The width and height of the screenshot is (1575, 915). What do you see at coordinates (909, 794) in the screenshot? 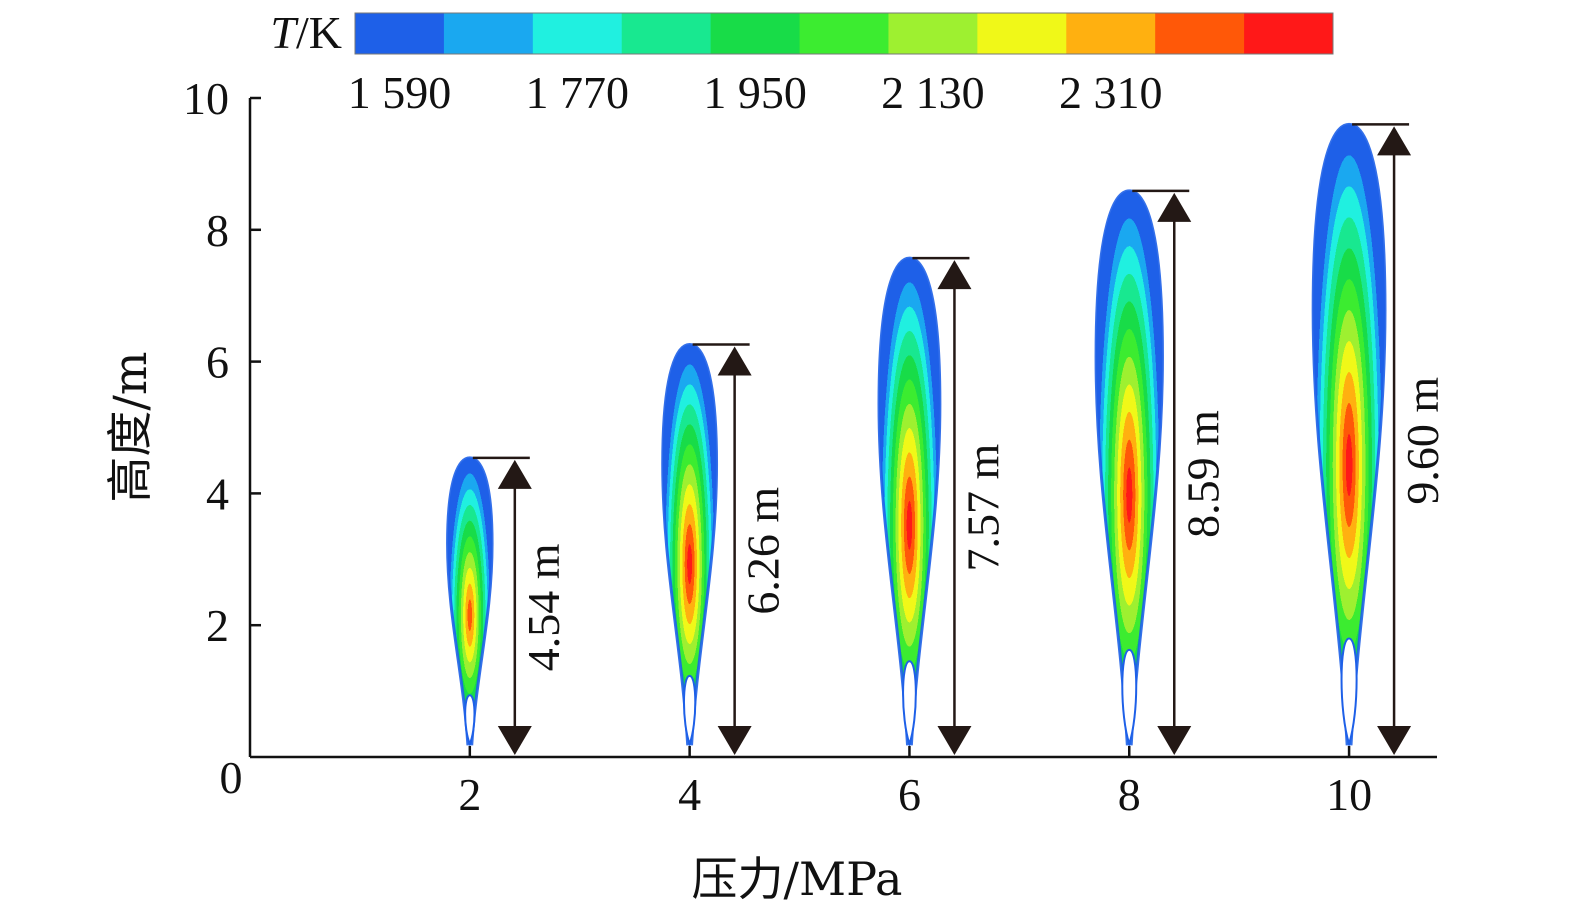
I see `x-tick-label: 6` at bounding box center [909, 794].